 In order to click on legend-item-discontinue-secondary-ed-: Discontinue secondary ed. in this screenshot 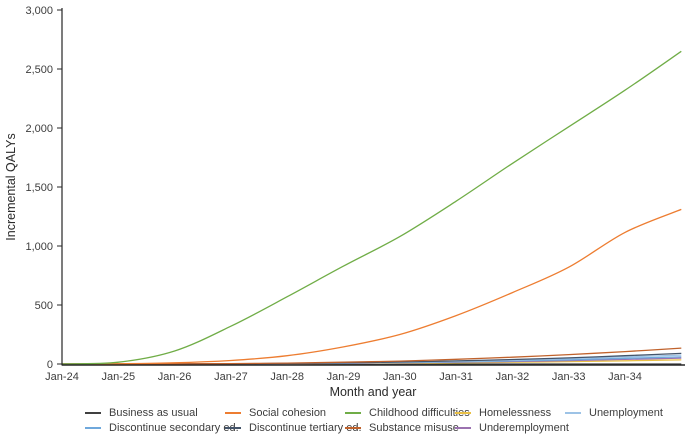, I will do `click(162, 428)`.